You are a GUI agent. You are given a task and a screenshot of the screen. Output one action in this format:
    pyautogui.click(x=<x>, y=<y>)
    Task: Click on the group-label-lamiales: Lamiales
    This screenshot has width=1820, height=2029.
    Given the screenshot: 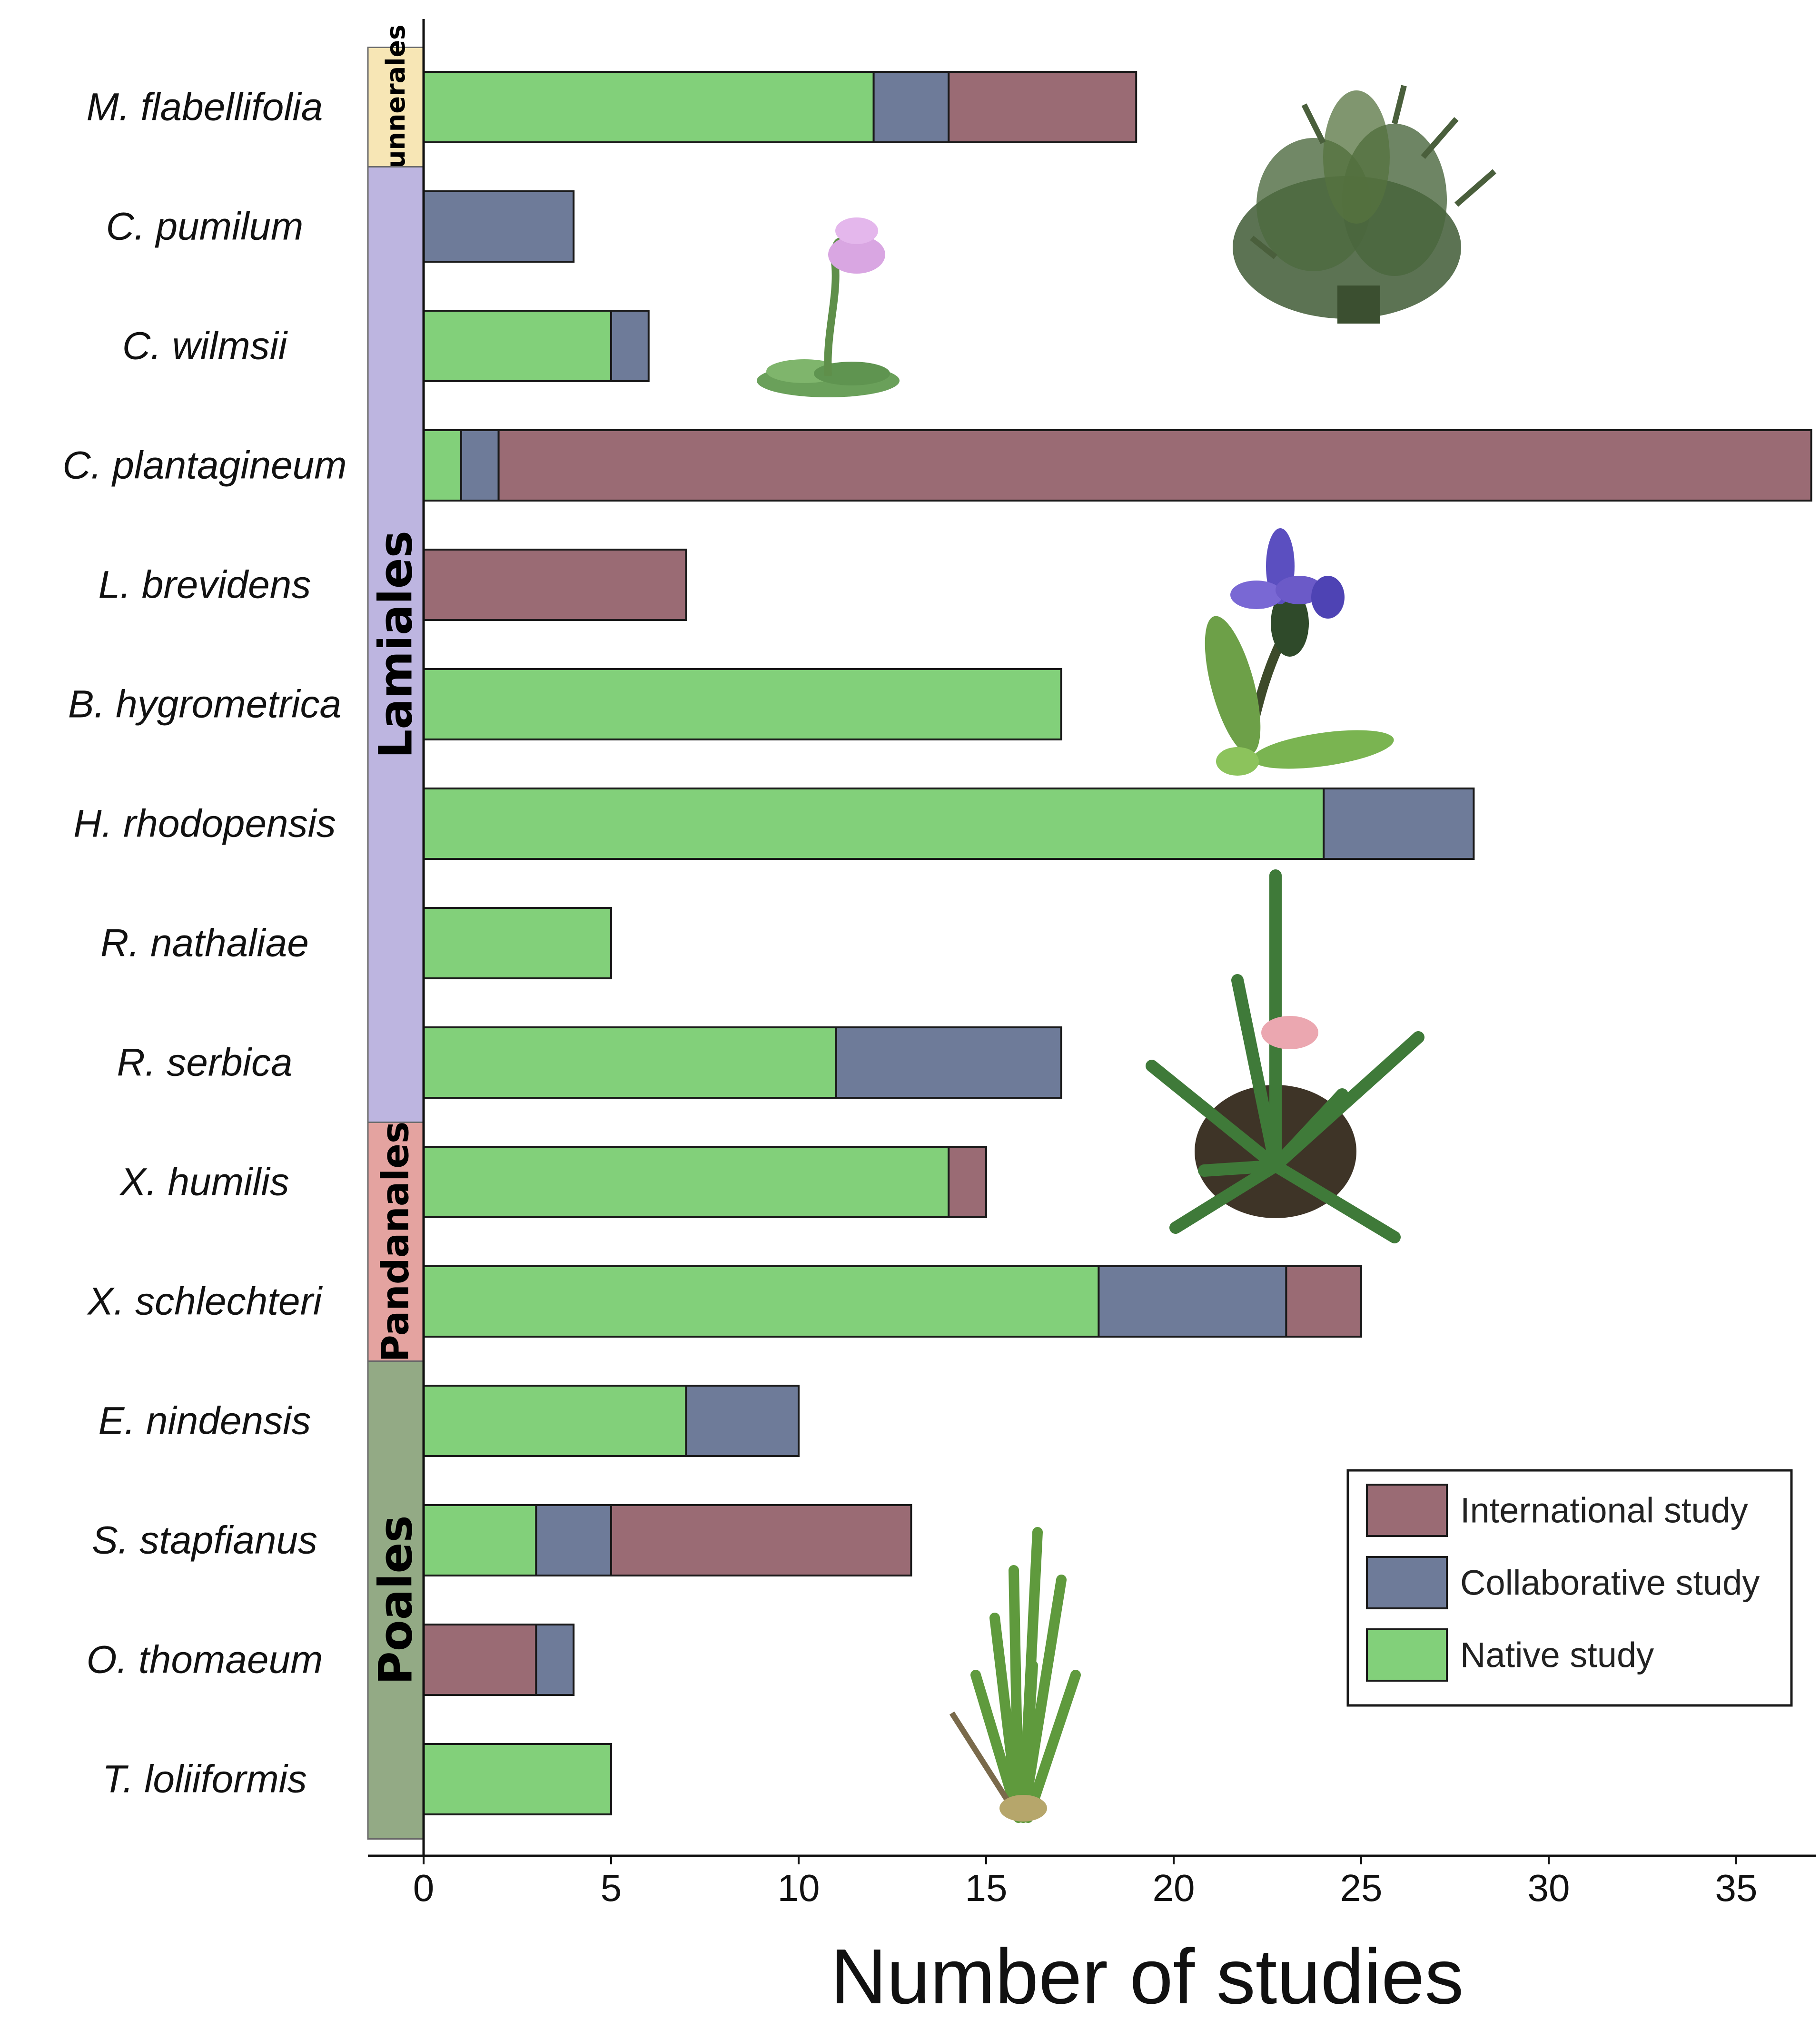 What is the action you would take?
    pyautogui.click(x=396, y=644)
    